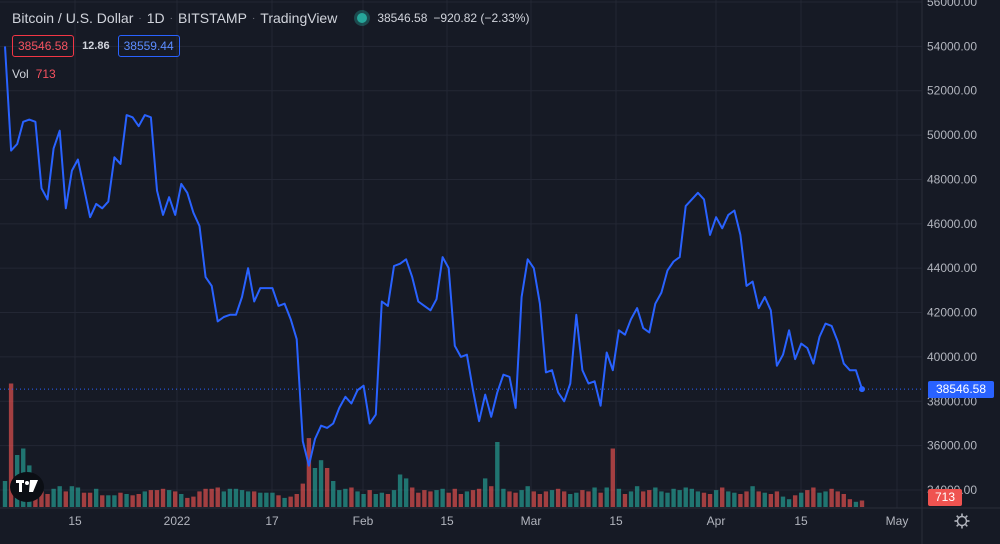 The height and width of the screenshot is (544, 1000). What do you see at coordinates (897, 521) in the screenshot?
I see `time-tick-label: May` at bounding box center [897, 521].